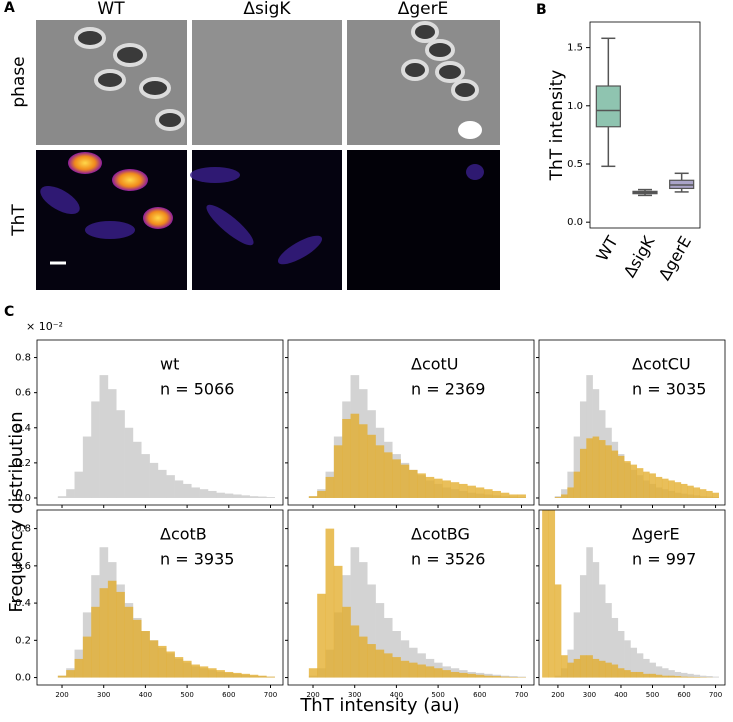  I want to click on n-label: n = 3526, so click(448, 559).